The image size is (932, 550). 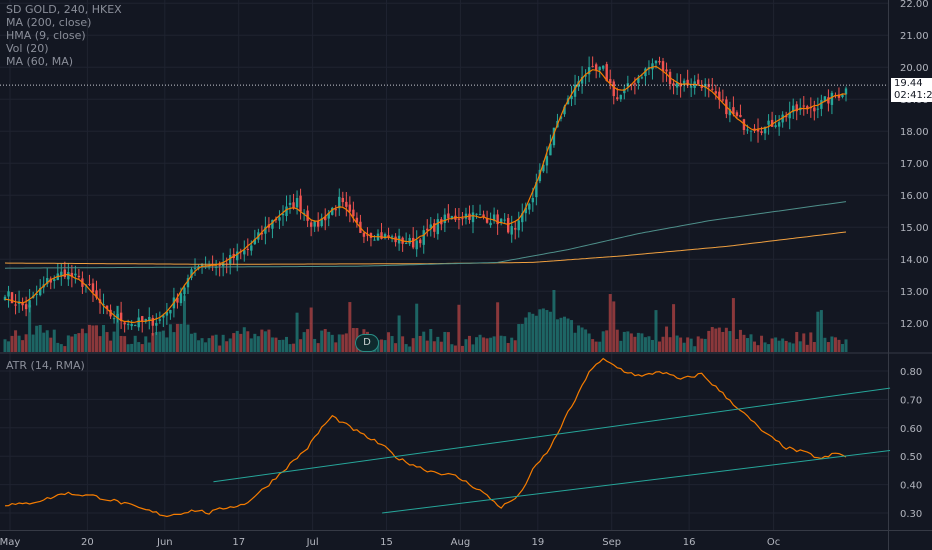 I want to click on atr-legend: ATR (14, RMA), so click(x=45, y=365).